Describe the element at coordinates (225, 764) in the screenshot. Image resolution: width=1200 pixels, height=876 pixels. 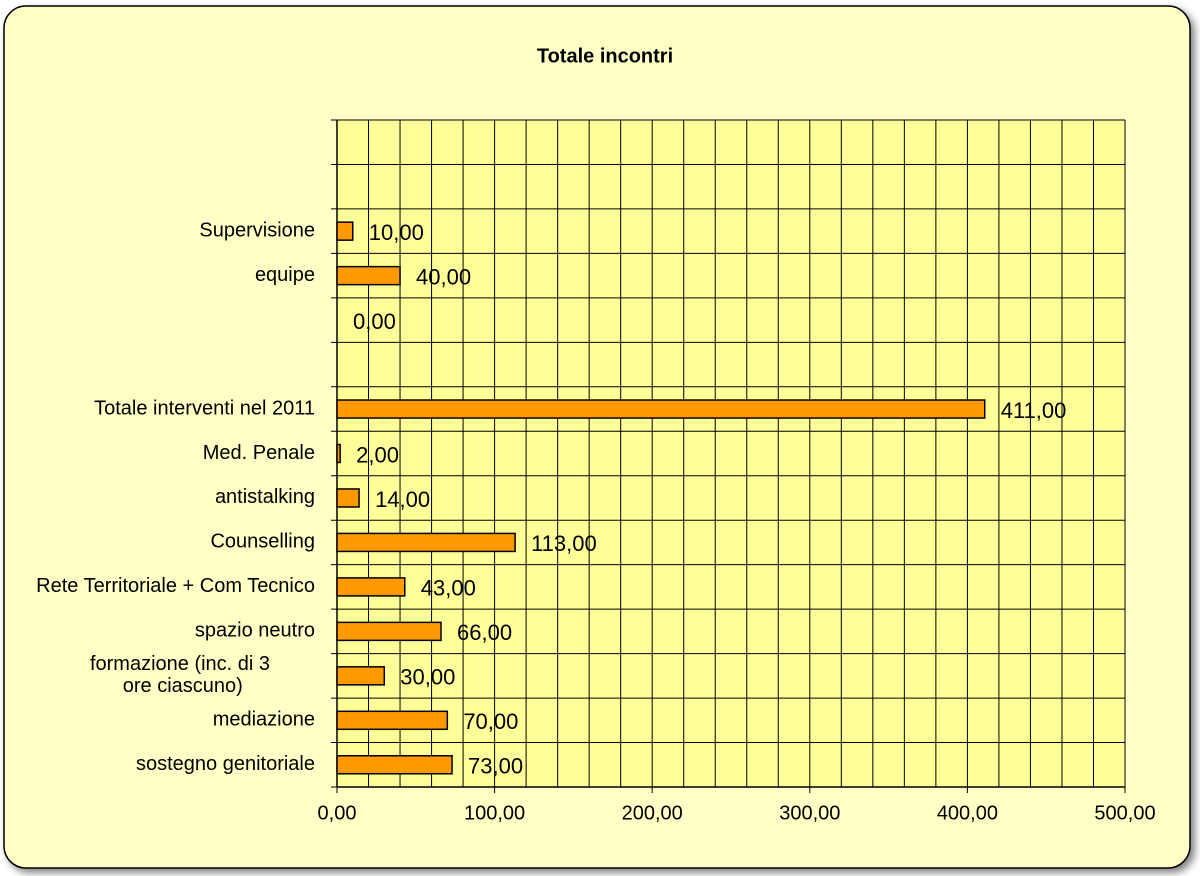
I see `y-tick-label: sostegno genitoriale` at that location.